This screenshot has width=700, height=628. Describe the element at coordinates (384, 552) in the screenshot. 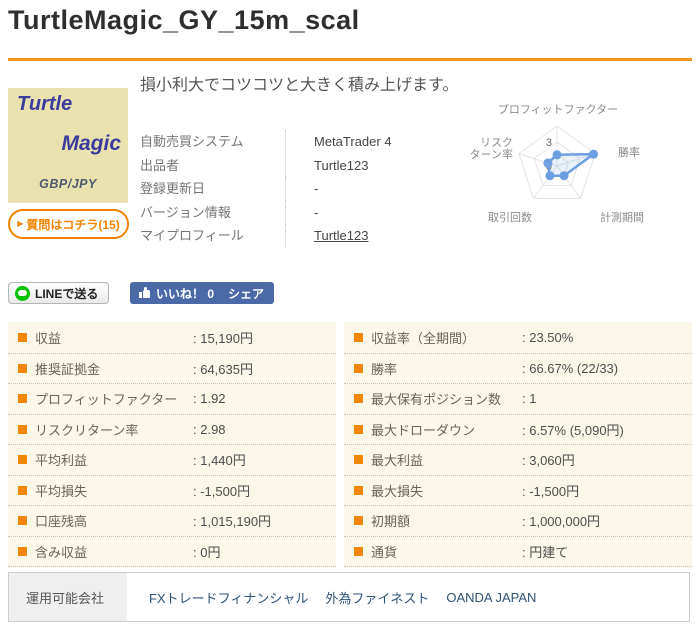

I see `stat-label: 通貨` at that location.